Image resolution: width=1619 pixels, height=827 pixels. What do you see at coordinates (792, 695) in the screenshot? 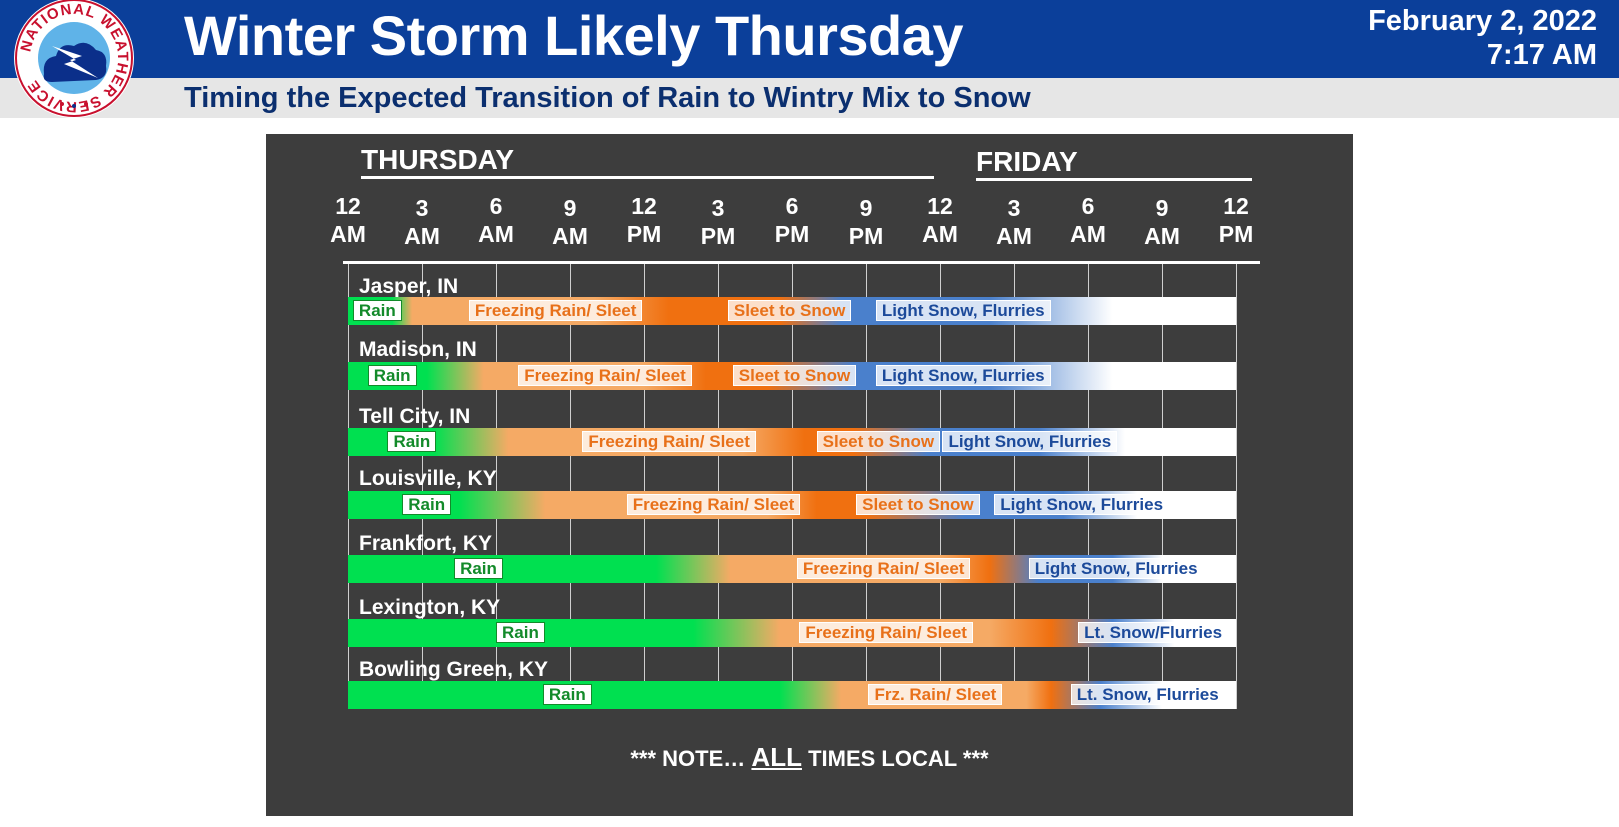
I see `precip-timeline-bar: Rain Frz. Rain/ Sleet Lt. Snow, Flurries` at bounding box center [792, 695].